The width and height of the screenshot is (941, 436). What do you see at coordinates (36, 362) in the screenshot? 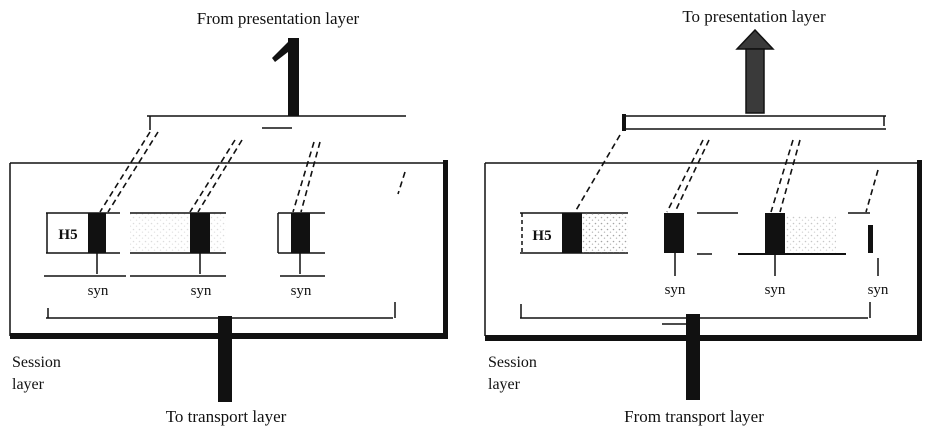
I see `left-session-label-line1: Session` at bounding box center [36, 362].